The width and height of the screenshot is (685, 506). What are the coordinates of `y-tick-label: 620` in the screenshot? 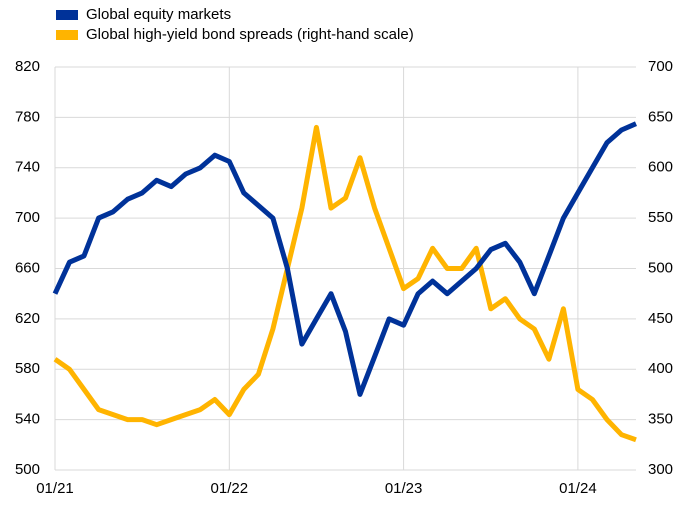 It's located at (27, 318).